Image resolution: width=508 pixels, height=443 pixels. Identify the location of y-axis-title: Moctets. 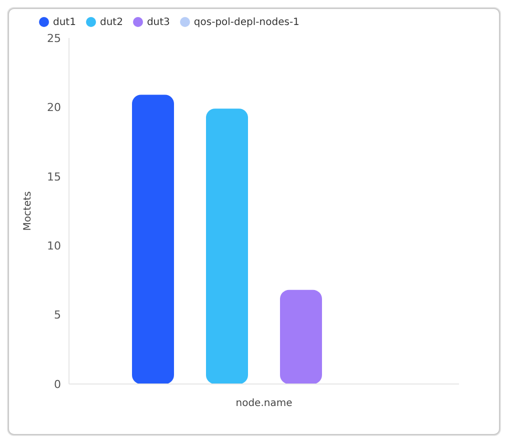
(28, 211).